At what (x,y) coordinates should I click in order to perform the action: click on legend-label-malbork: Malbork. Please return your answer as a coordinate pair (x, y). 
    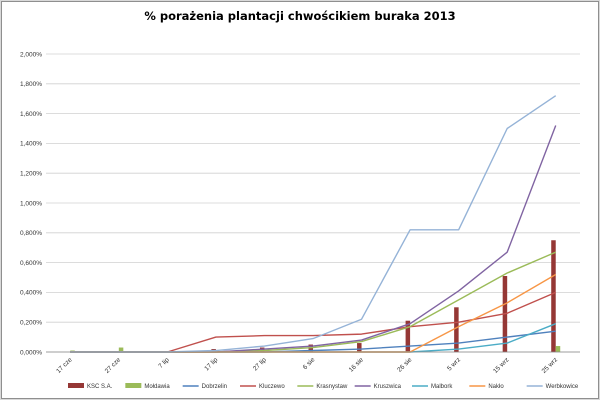
    Looking at the image, I should click on (442, 387).